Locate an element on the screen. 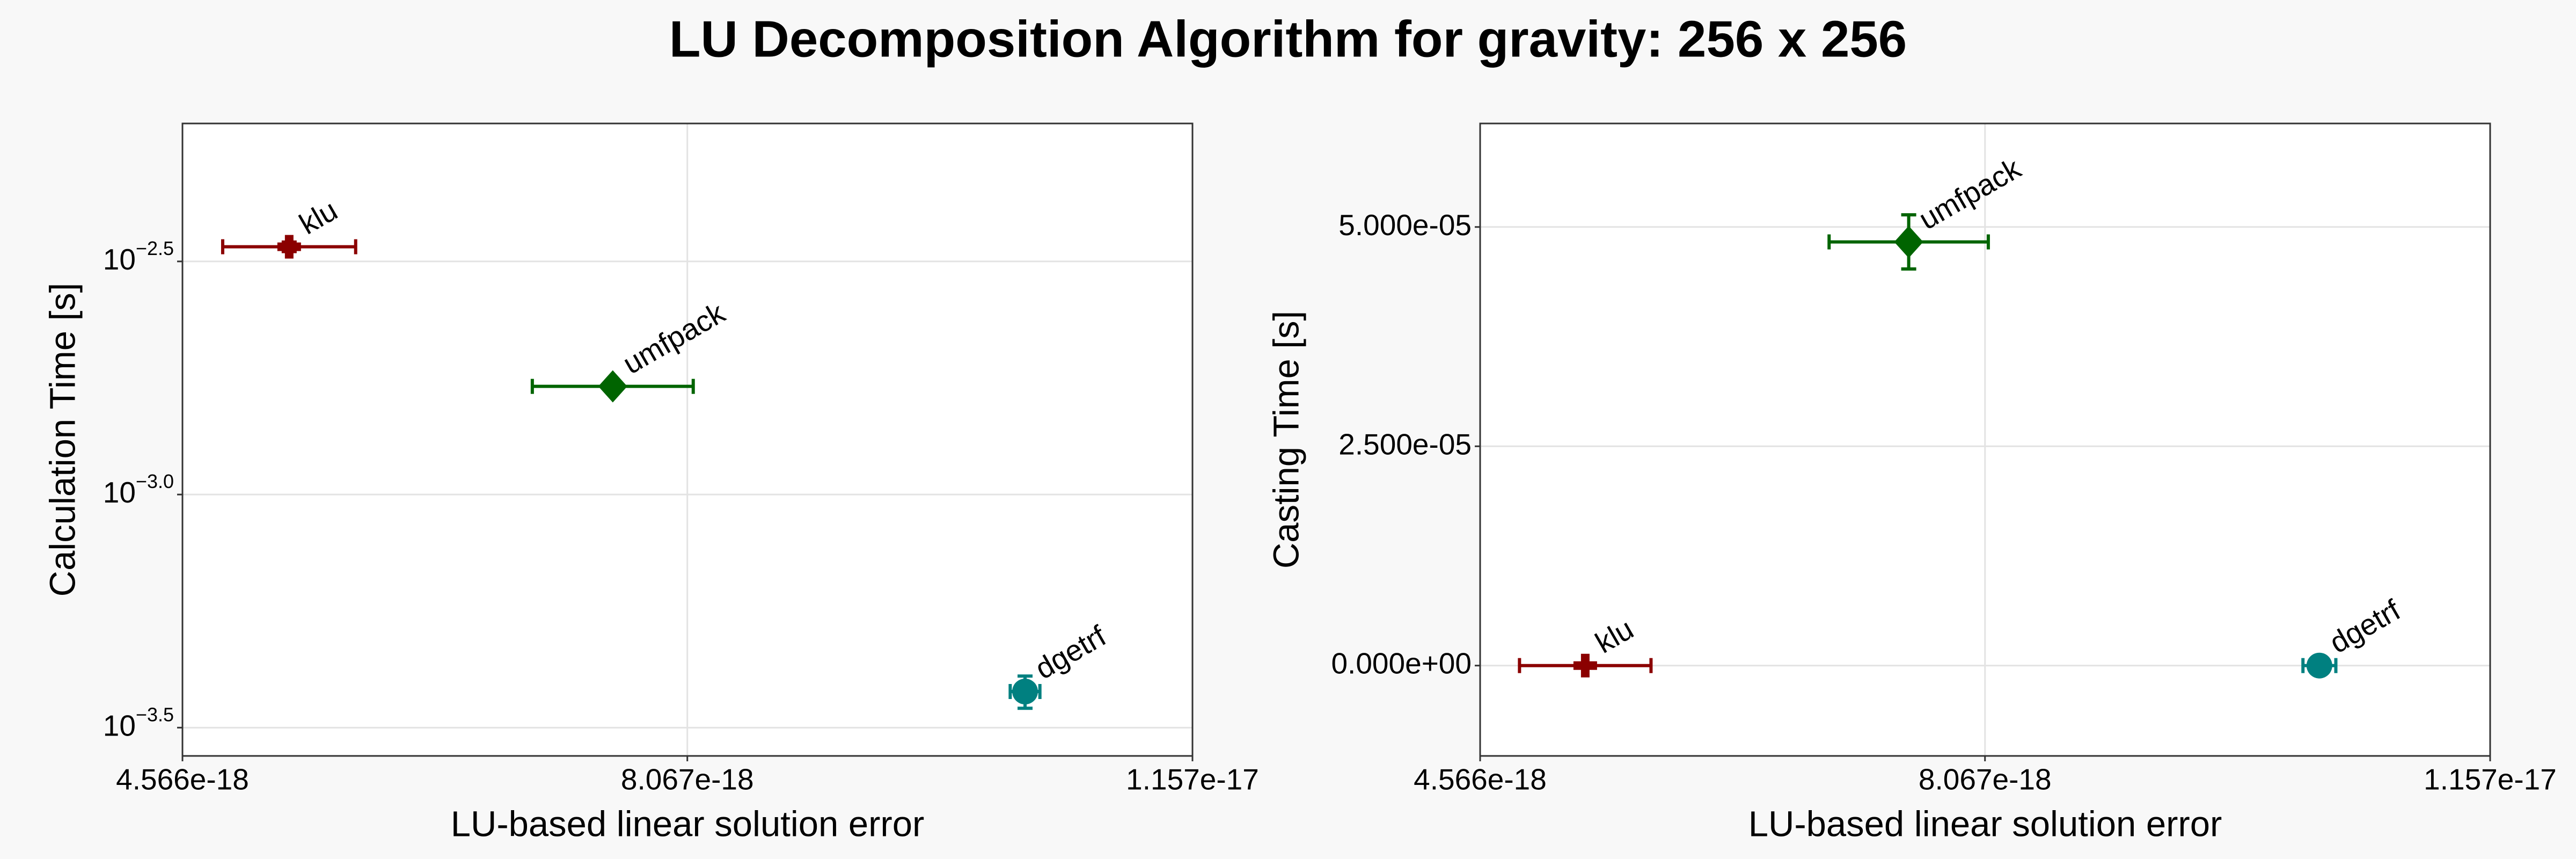 This screenshot has width=2576, height=859. y-tick-base: 2.500e-05 is located at coordinates (1405, 444).